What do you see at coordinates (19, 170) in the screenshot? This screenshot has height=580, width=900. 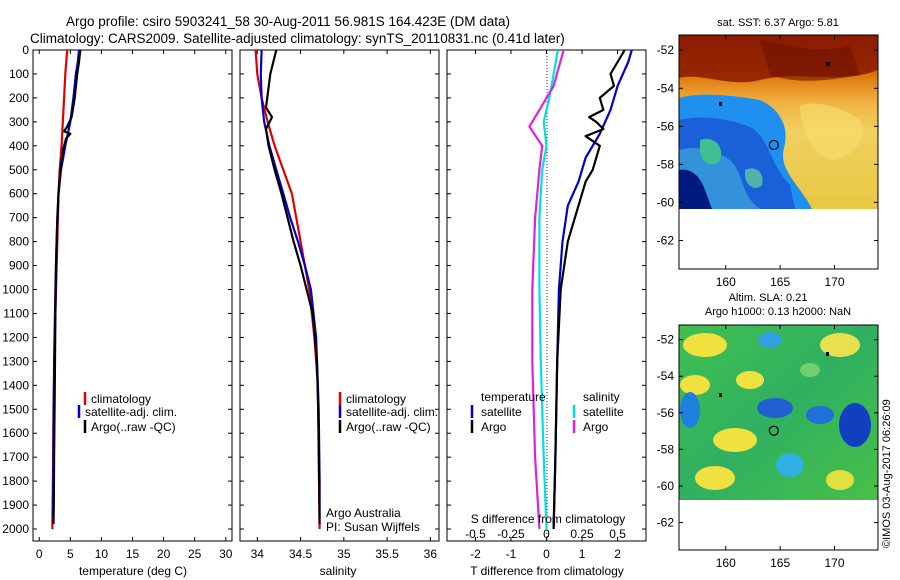 I see `depth-tick-label: 500` at bounding box center [19, 170].